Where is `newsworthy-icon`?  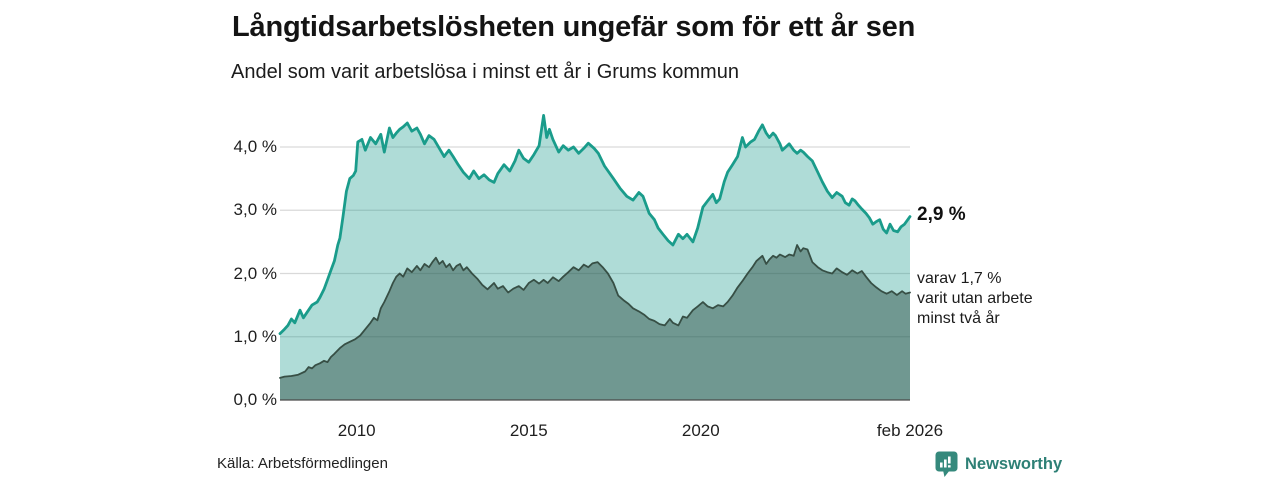
newsworthy-icon is located at coordinates (946, 464).